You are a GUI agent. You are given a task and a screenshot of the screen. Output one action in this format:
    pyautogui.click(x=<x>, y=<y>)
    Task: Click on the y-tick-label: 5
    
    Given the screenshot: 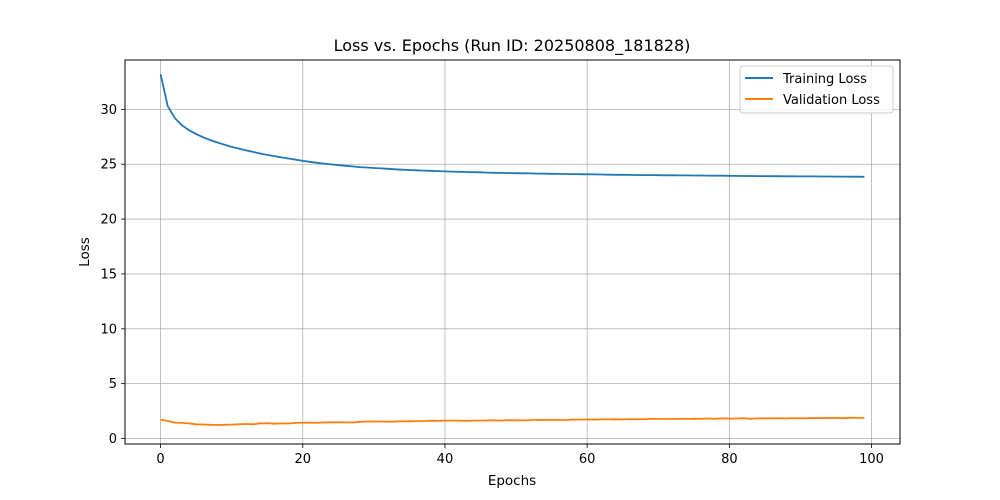 What is the action you would take?
    pyautogui.click(x=113, y=384)
    